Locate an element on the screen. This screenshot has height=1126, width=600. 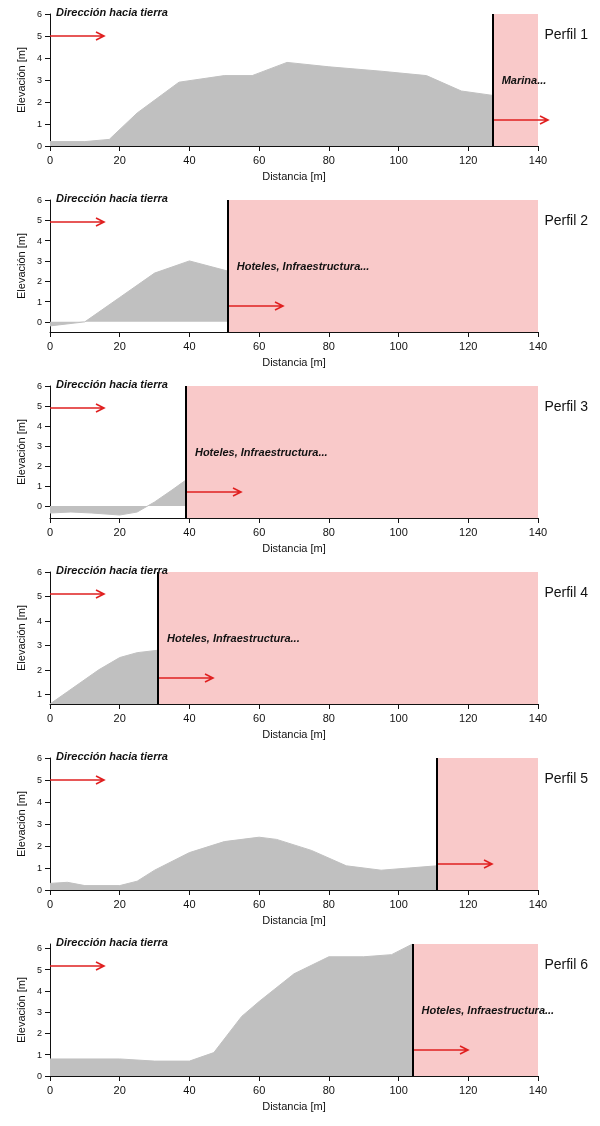
text: Perfil 2 is located at coordinates (566, 220).